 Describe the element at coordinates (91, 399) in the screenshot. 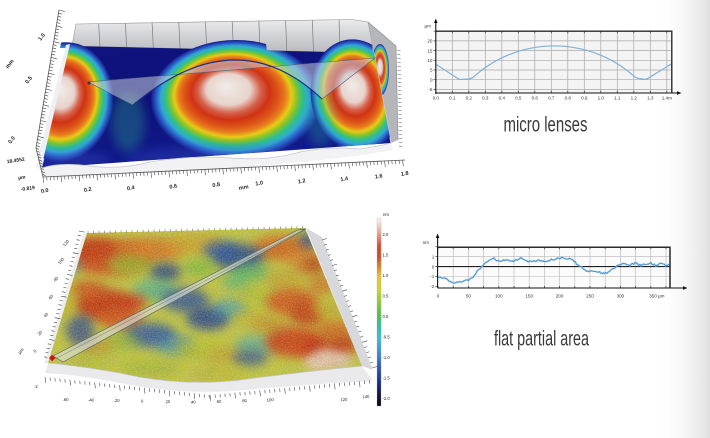

I see `svg-text: -40` at that location.